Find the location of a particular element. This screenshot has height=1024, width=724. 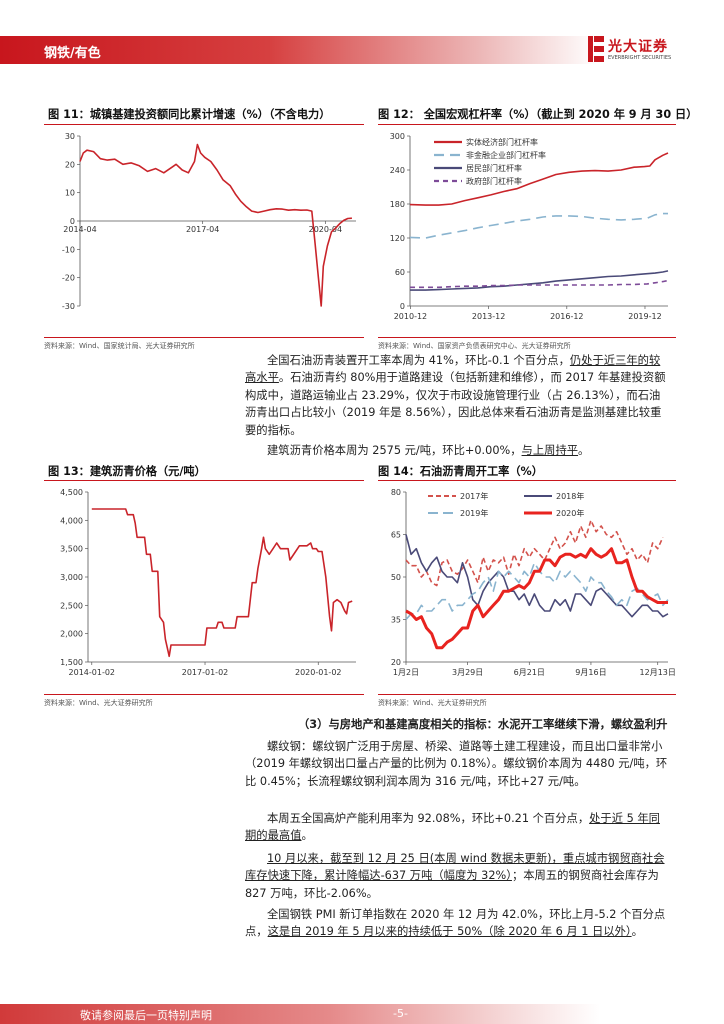

y-tick-label: 60 is located at coordinates (400, 272).